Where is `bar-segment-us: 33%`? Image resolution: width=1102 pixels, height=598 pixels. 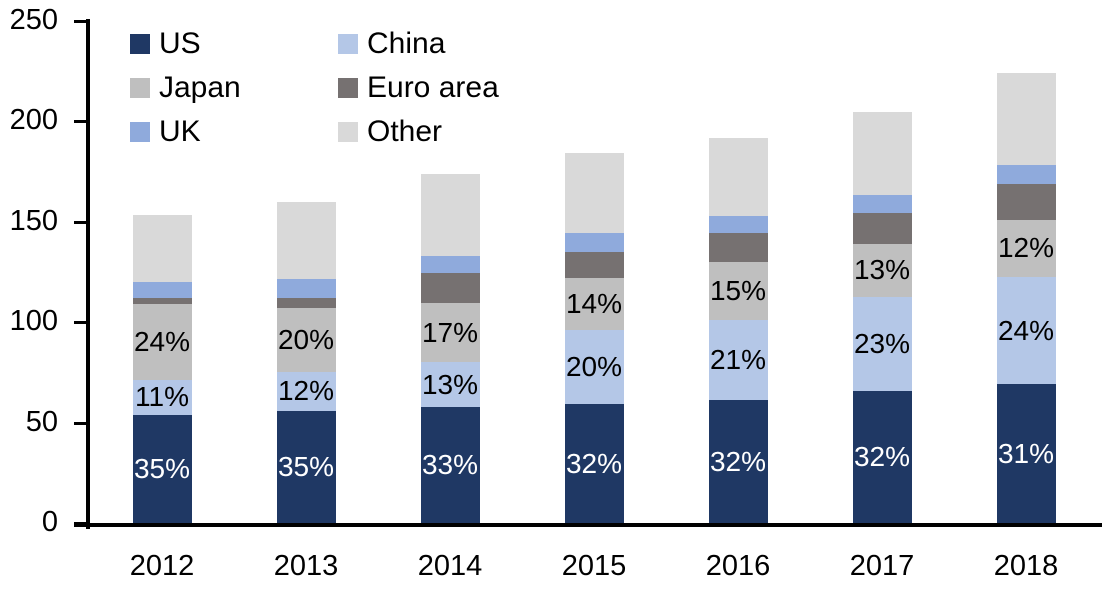
bar-segment-us: 33% is located at coordinates (450, 465).